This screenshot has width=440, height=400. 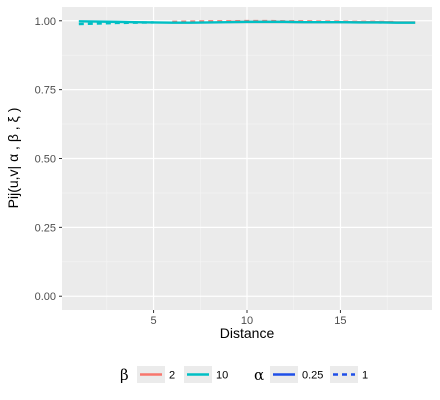 I want to click on legend-alpha-title: α, so click(x=259, y=375).